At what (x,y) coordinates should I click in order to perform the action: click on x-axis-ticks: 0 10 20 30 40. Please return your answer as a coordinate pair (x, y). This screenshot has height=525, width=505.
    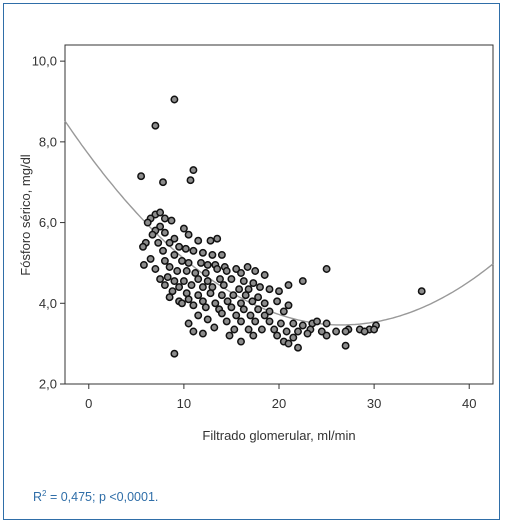
    Looking at the image, I should click on (280, 397).